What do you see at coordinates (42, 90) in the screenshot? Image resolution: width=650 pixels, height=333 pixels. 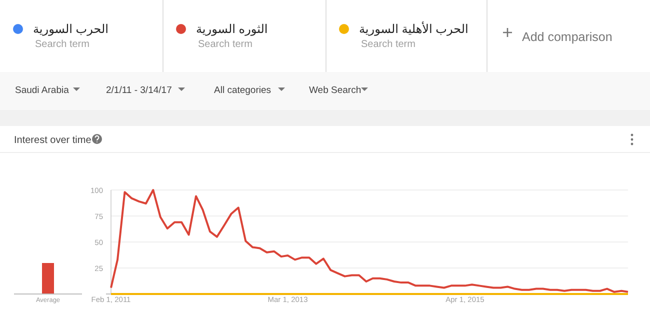 I see `text: Saudi Arabia` at bounding box center [42, 90].